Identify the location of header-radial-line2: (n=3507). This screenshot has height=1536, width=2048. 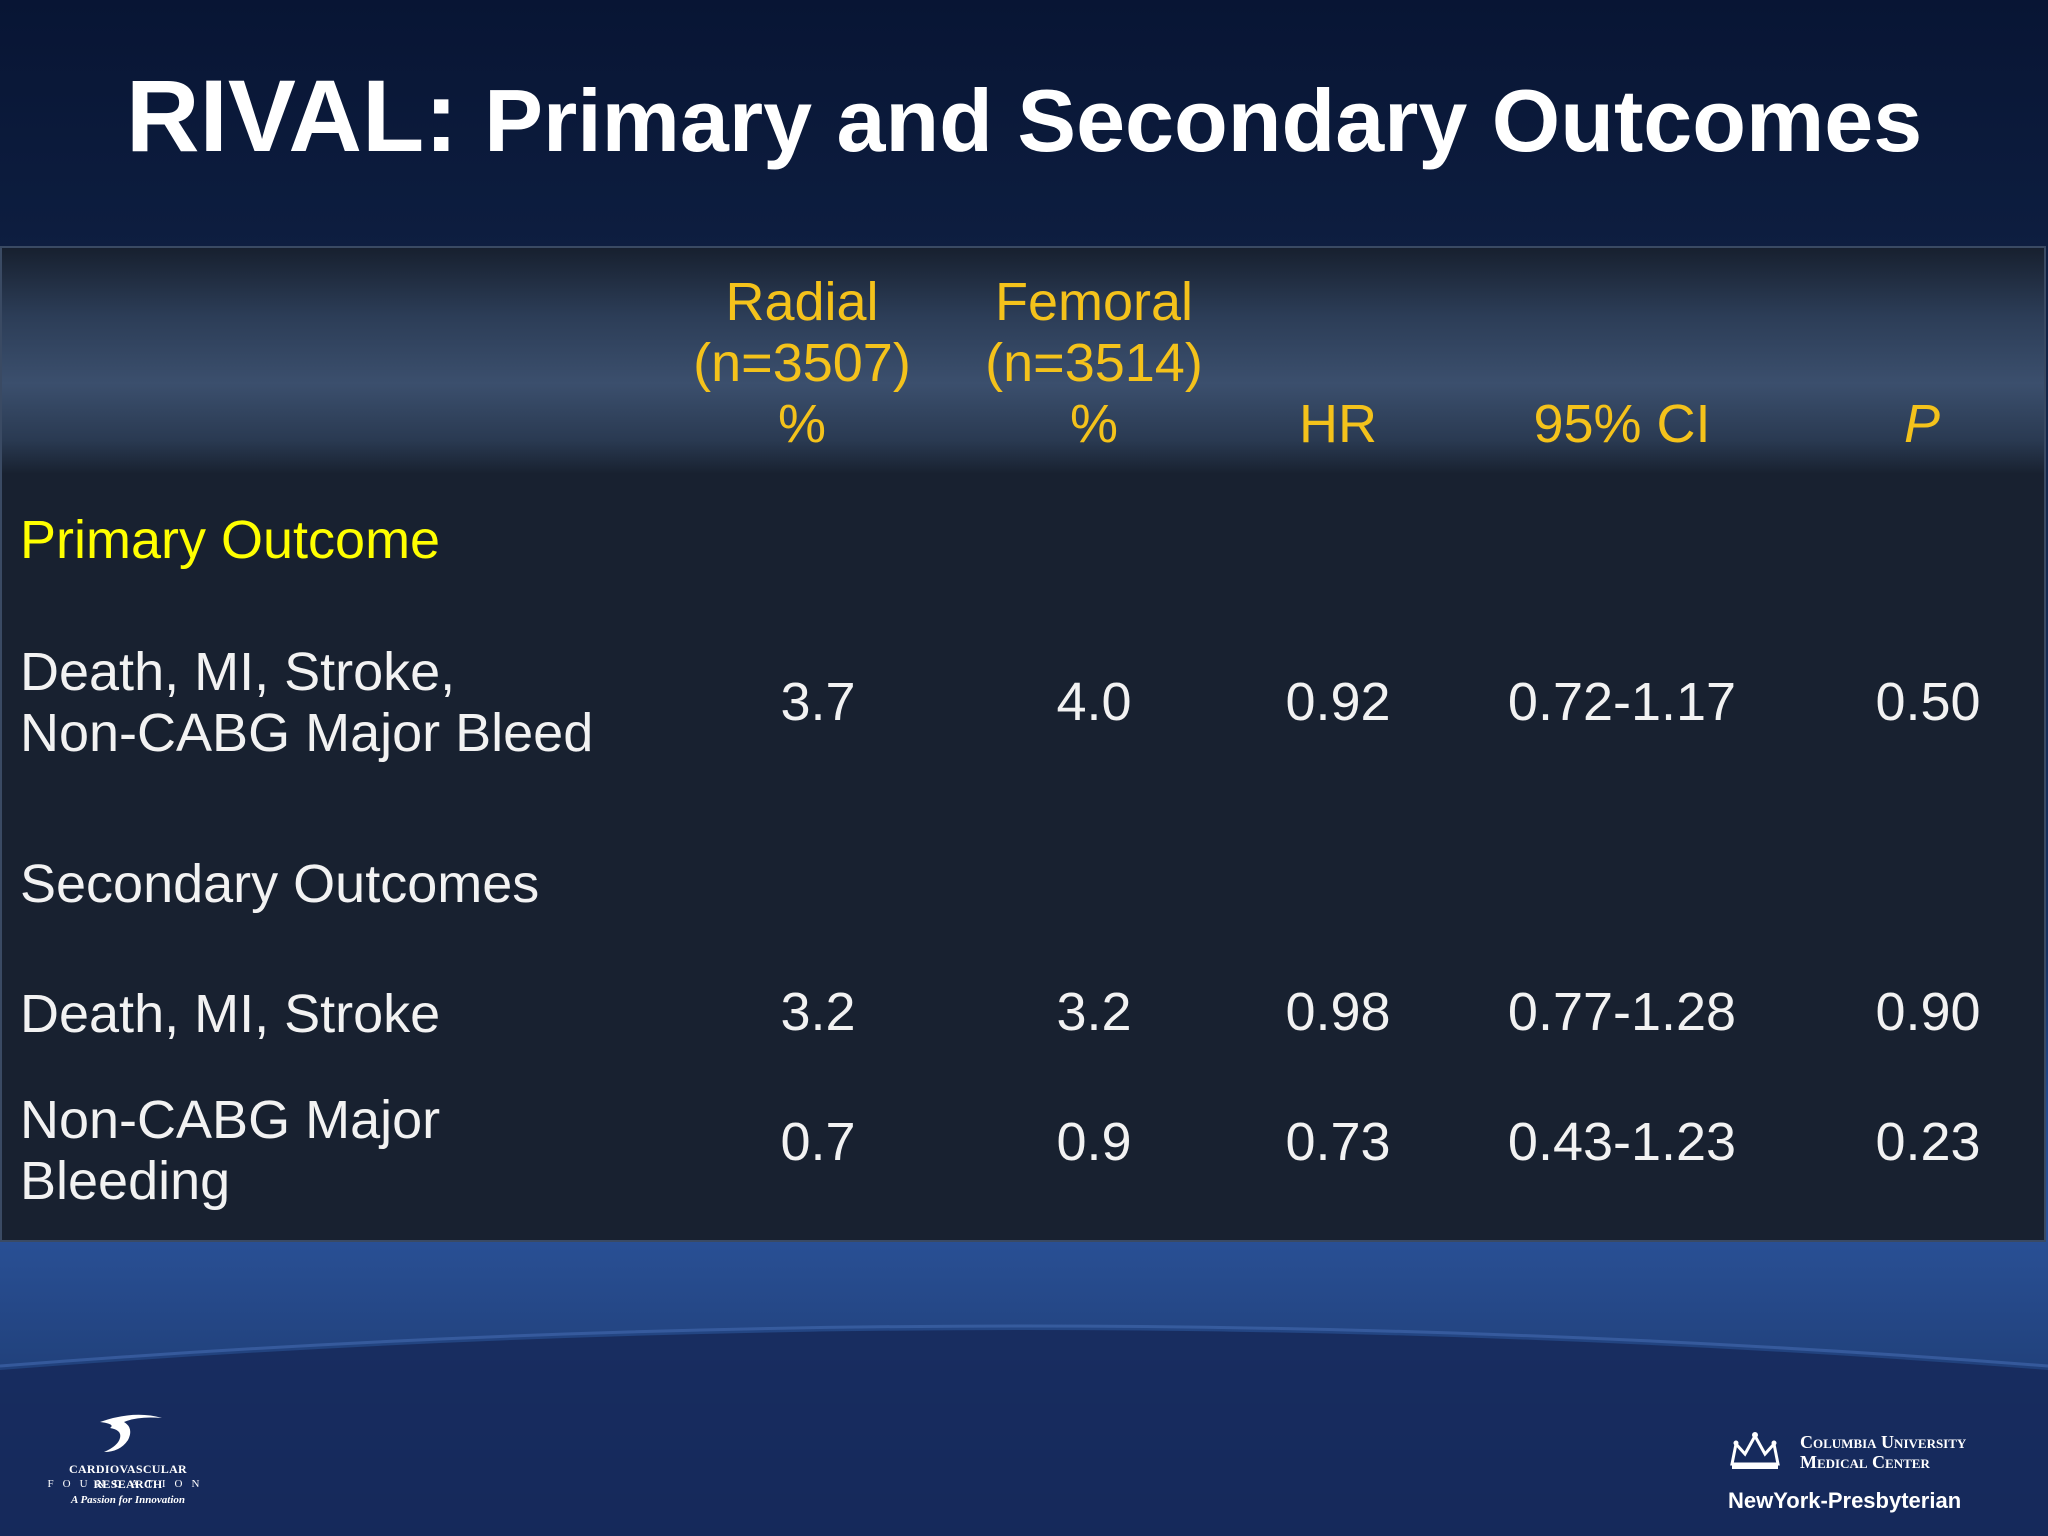
(802, 363).